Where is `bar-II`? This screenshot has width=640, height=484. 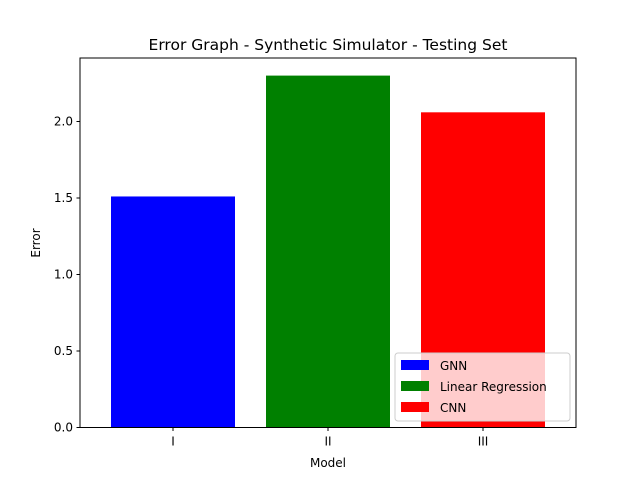
bar-II is located at coordinates (328, 251).